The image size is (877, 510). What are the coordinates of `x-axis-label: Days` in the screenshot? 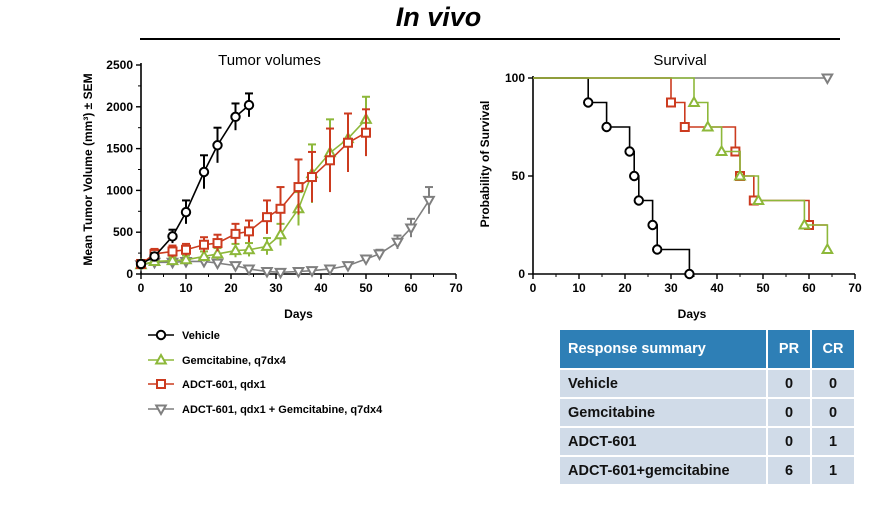 It's located at (298, 314).